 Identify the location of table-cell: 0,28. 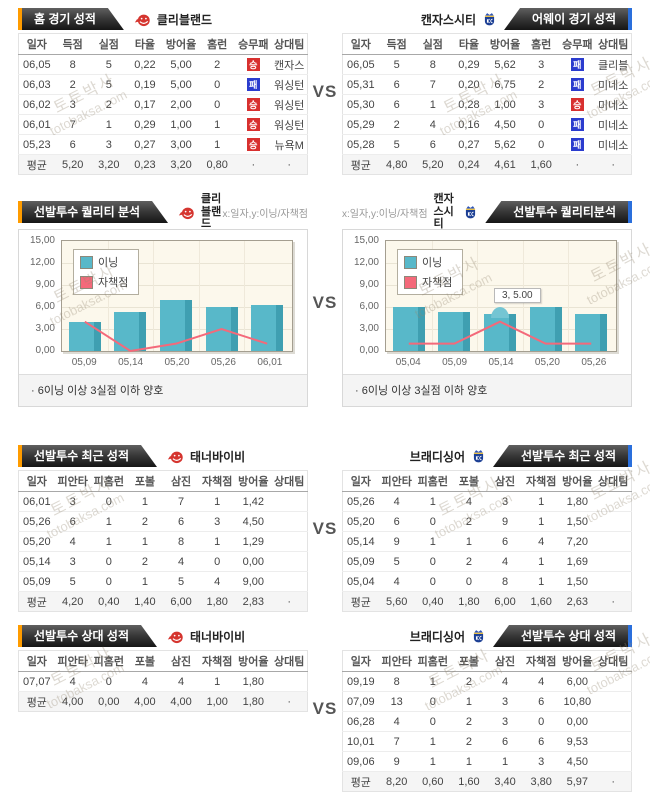
(468, 104).